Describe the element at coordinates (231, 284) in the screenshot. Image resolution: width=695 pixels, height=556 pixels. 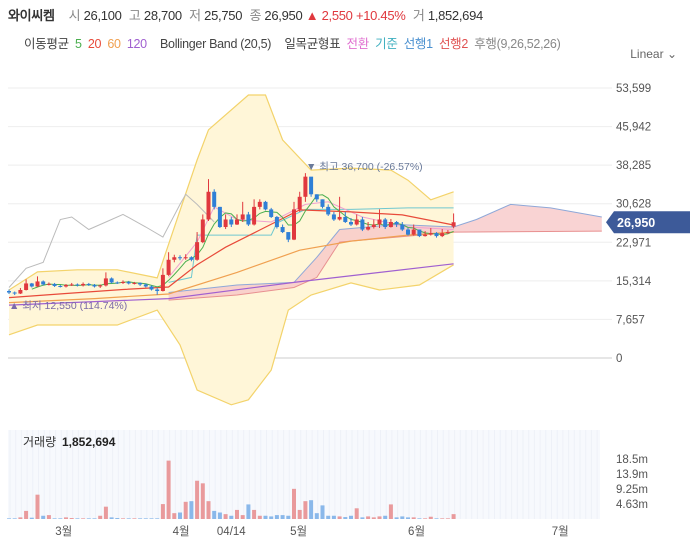
I see `ma120-line` at that location.